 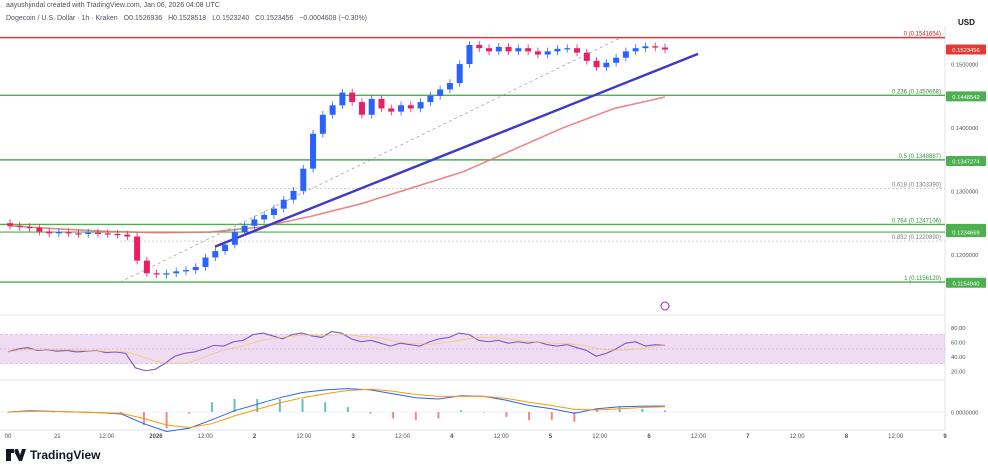 What do you see at coordinates (965, 98) in the screenshot?
I see `price-tag-label: 0.1448542` at bounding box center [965, 98].